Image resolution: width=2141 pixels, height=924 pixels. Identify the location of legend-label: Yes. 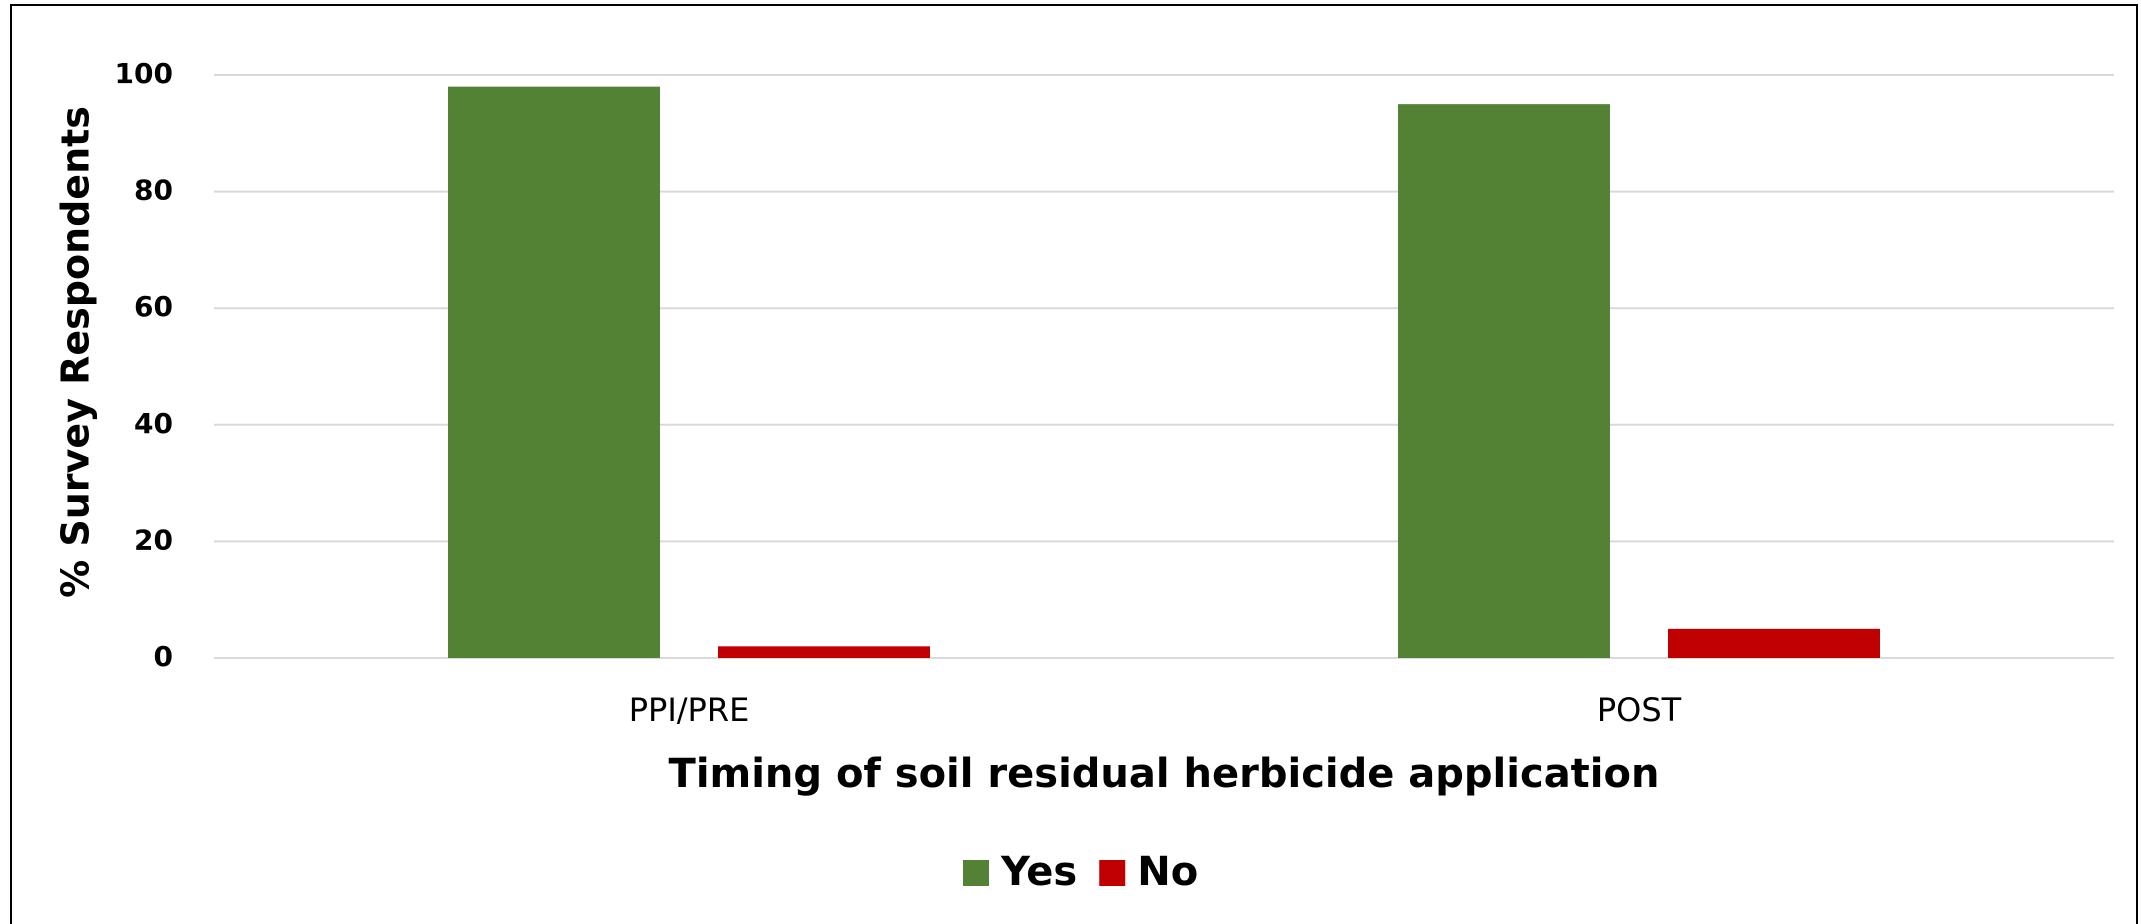
(1038, 872).